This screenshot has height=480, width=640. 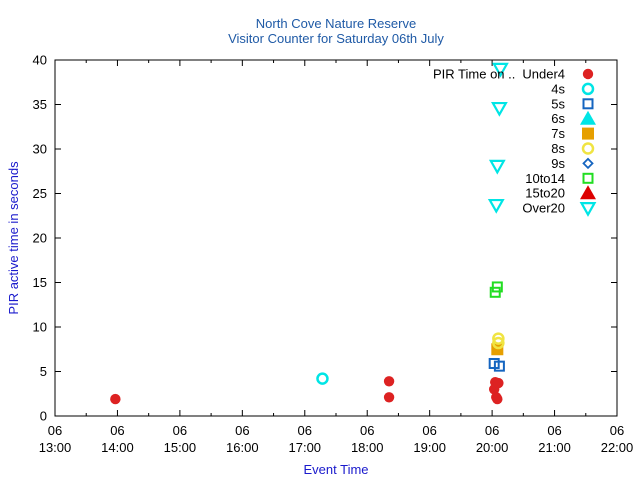 What do you see at coordinates (40, 193) in the screenshot?
I see `y-tick-label: 25` at bounding box center [40, 193].